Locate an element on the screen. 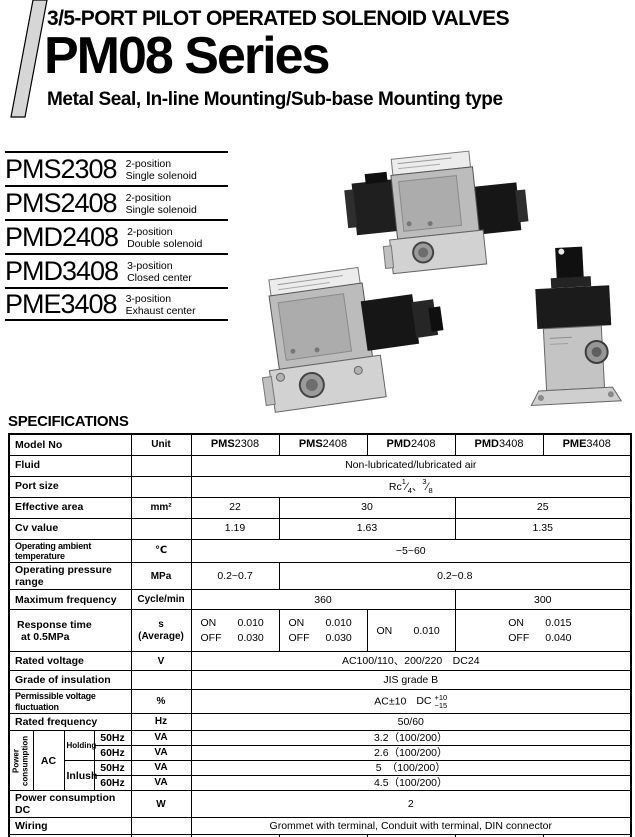 Image resolution: width=635 pixels, height=837 pixels. spec-row-rated-voltage: Rated voltage V AC100/110、200/220 DC24 is located at coordinates (320, 661).